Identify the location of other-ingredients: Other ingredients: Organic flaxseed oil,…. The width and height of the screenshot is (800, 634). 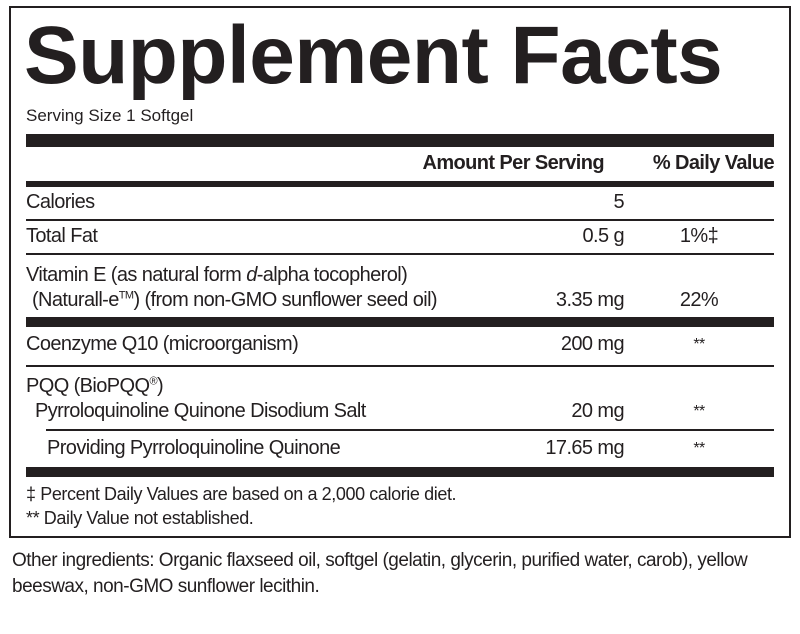
(380, 573).